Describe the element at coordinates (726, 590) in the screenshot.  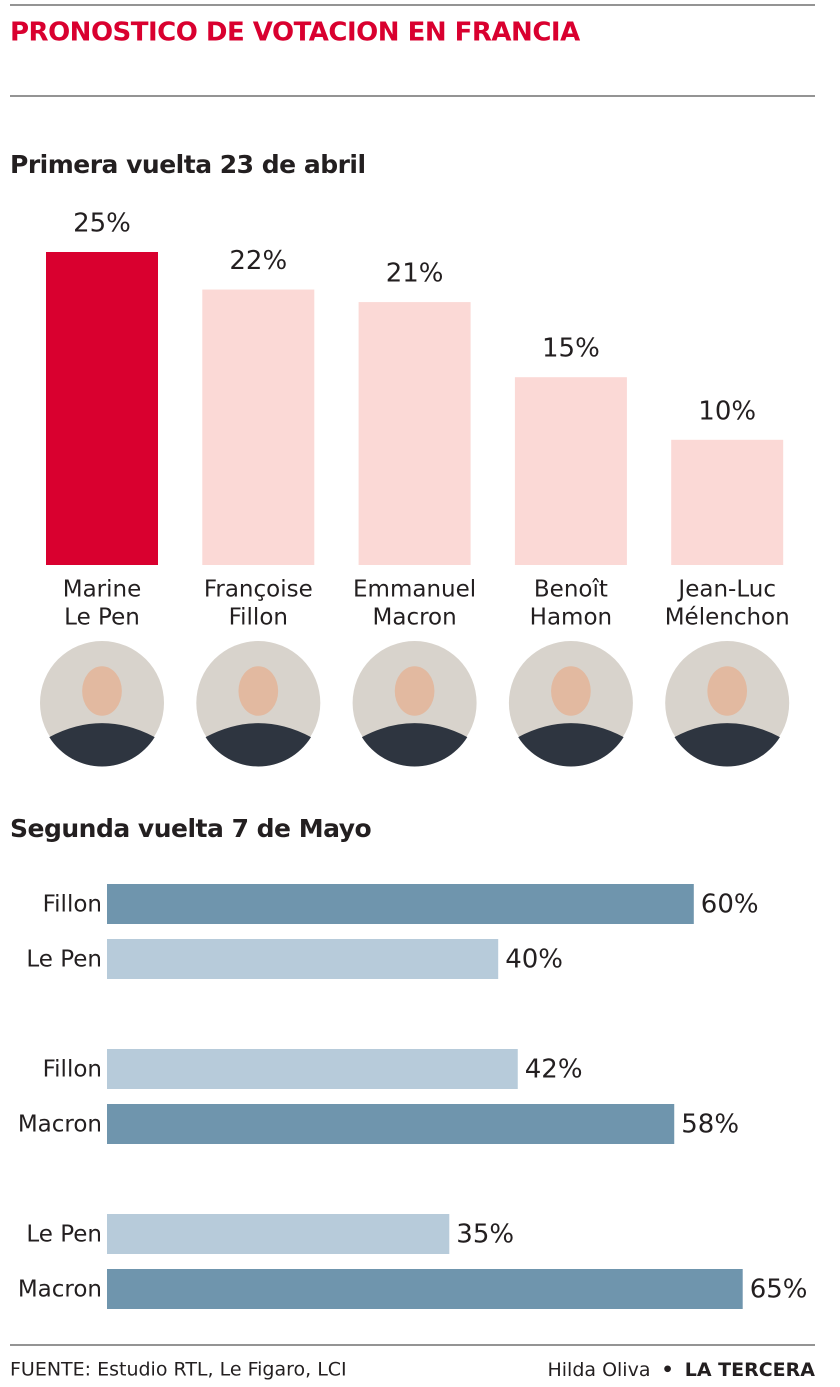
I see `category-label: Jean-Luc` at that location.